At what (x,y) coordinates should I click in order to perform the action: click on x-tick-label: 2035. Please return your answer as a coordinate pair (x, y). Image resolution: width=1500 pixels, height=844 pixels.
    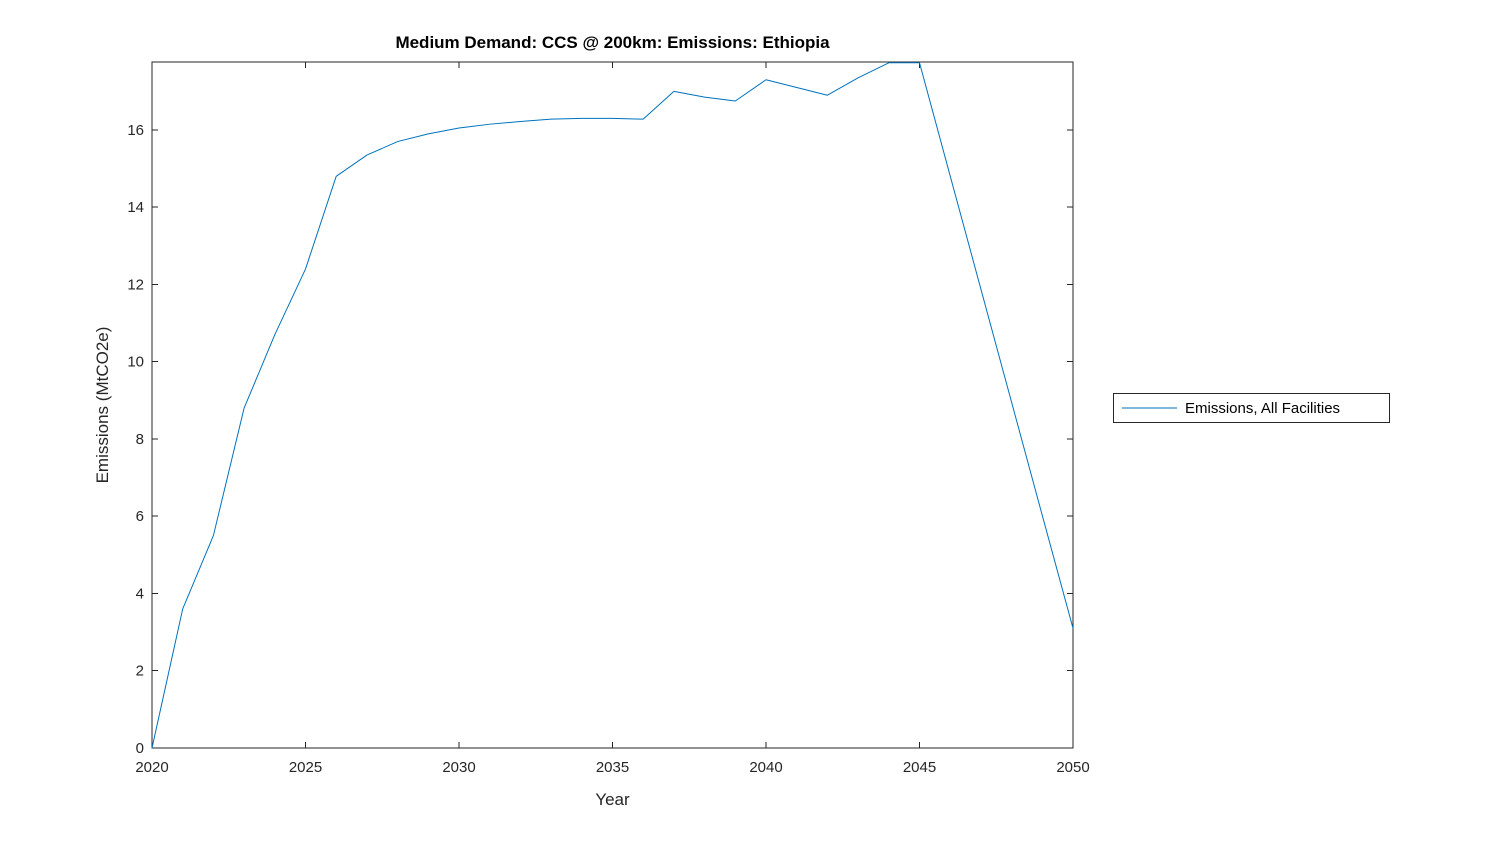
    Looking at the image, I should click on (612, 767).